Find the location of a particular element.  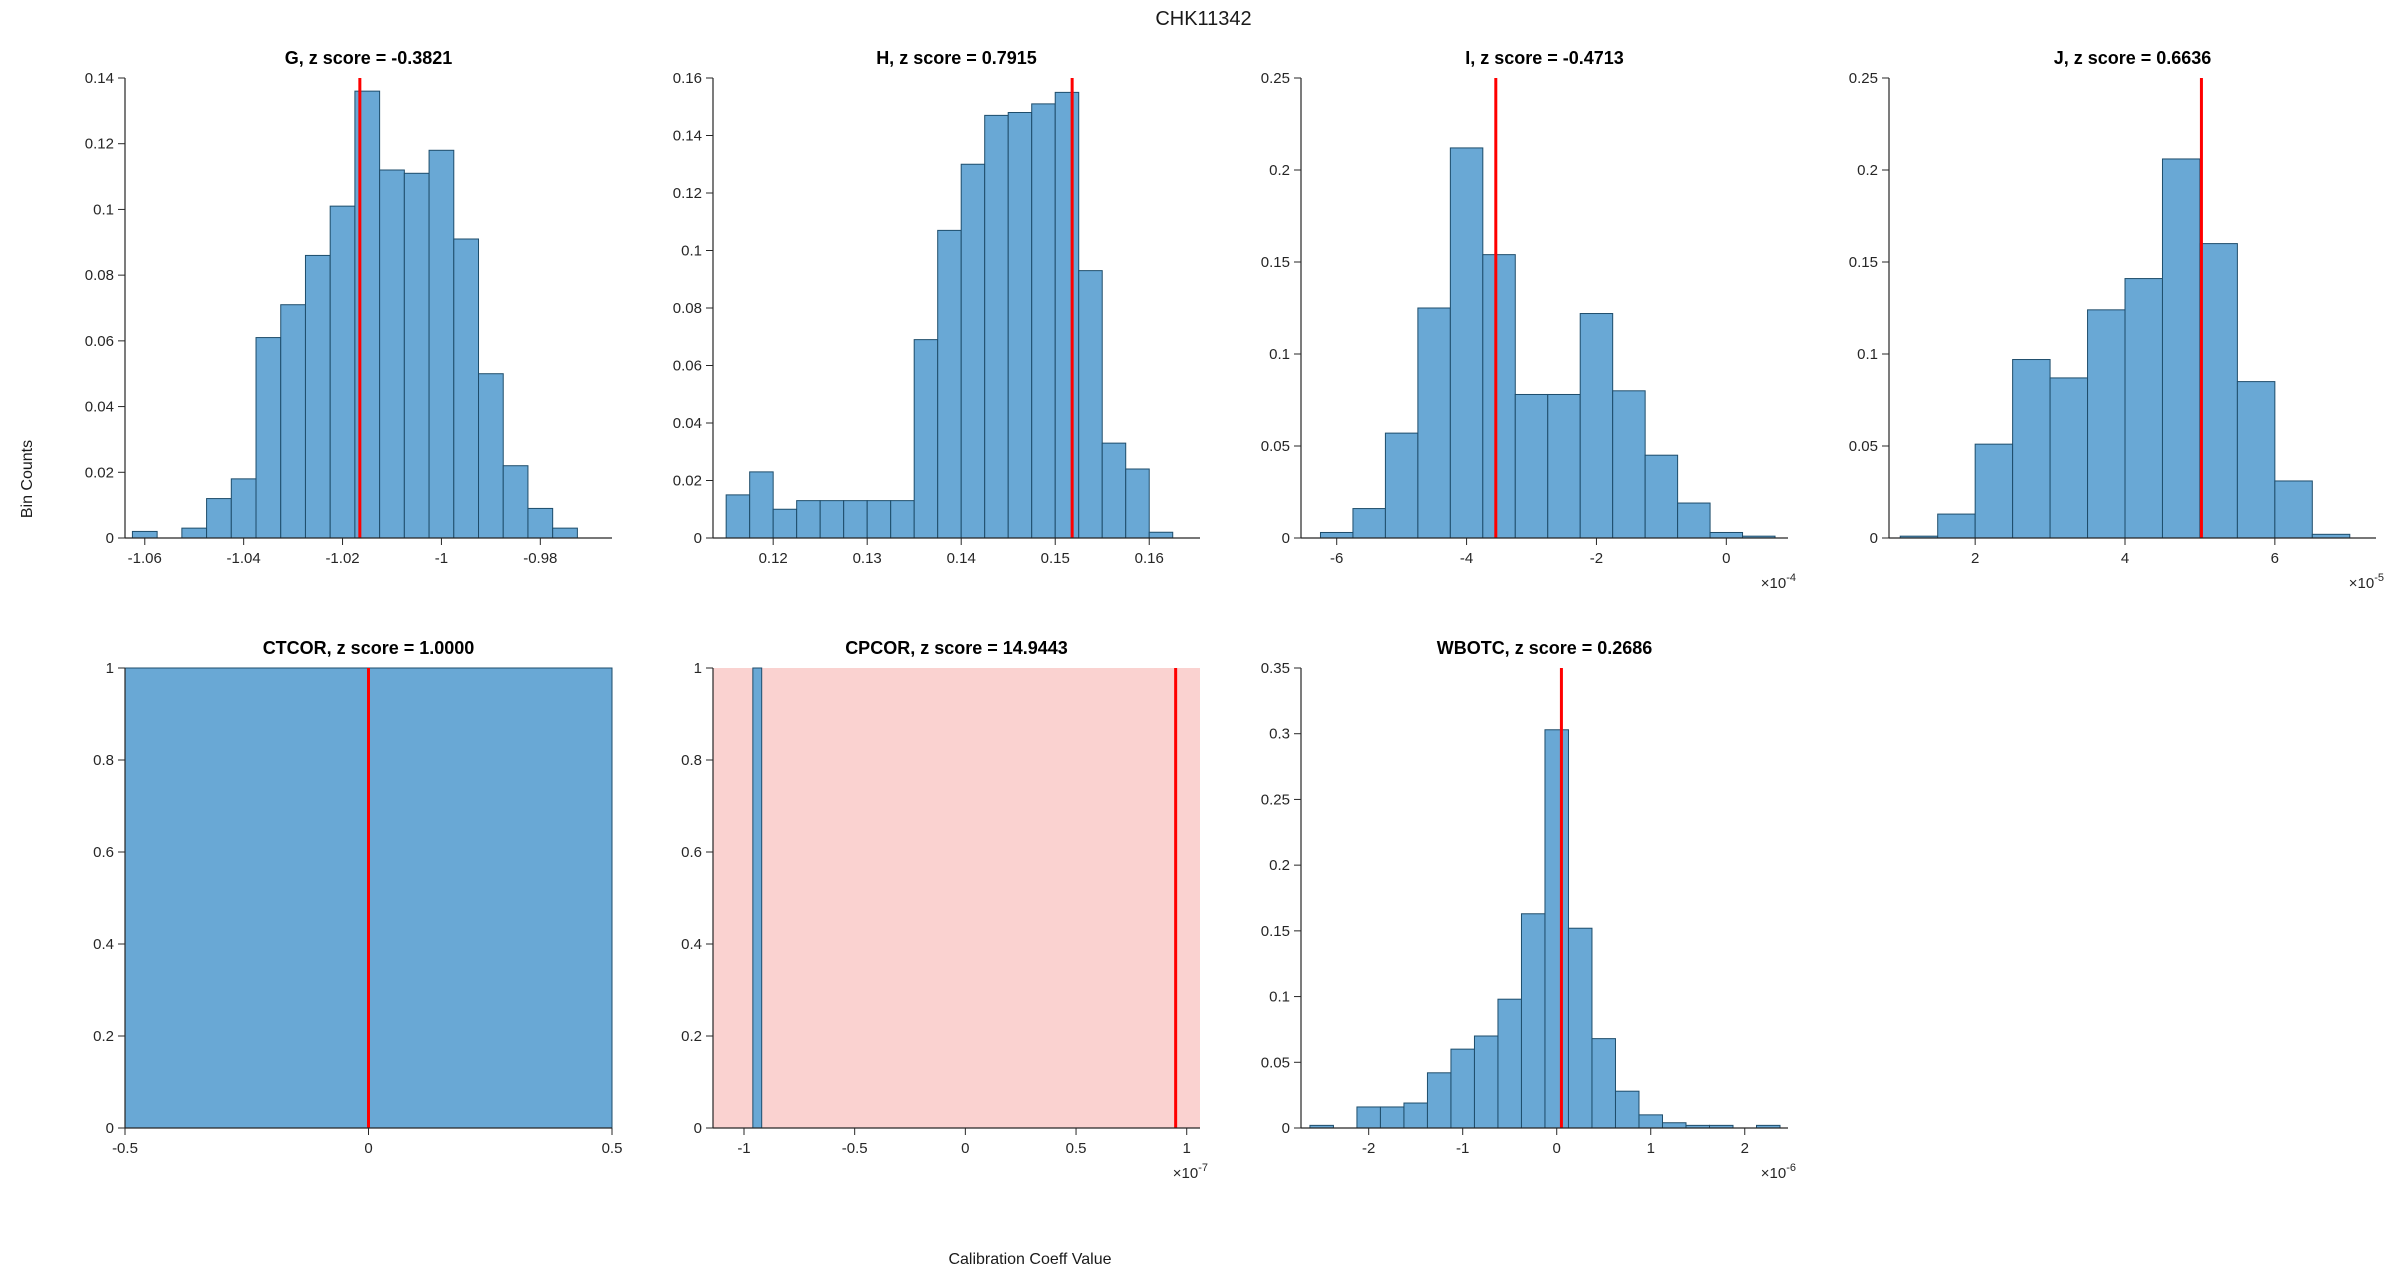

y-tick-label: 0.04 is located at coordinates (99, 407).